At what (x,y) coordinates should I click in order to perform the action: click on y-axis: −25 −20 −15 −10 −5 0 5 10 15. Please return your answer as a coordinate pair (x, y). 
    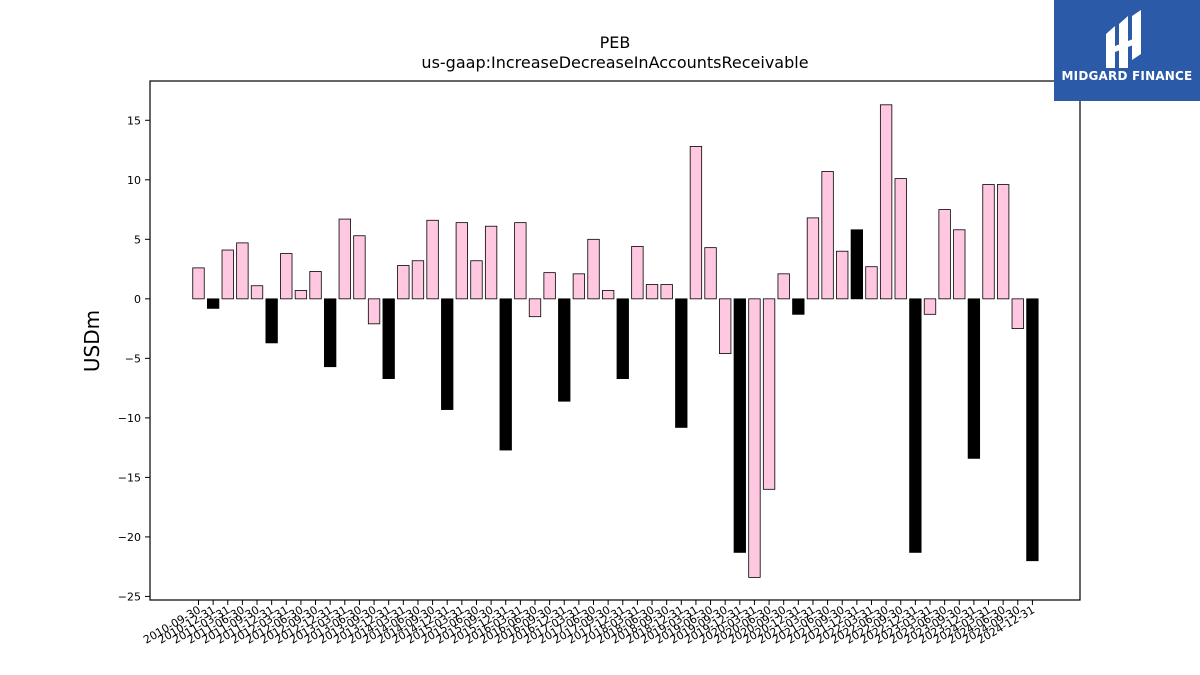
    Looking at the image, I should click on (134, 358).